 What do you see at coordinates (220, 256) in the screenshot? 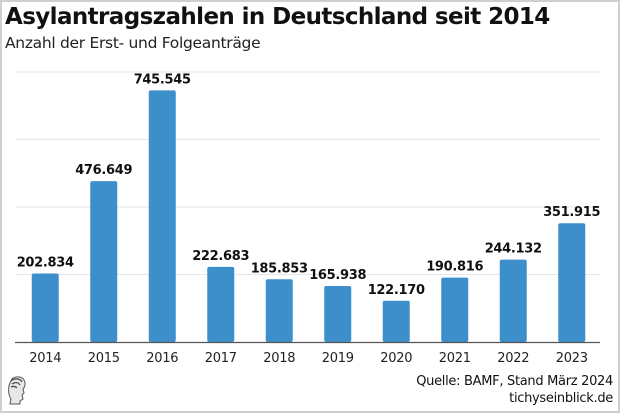
I see `data-label: 222.683` at bounding box center [220, 256].